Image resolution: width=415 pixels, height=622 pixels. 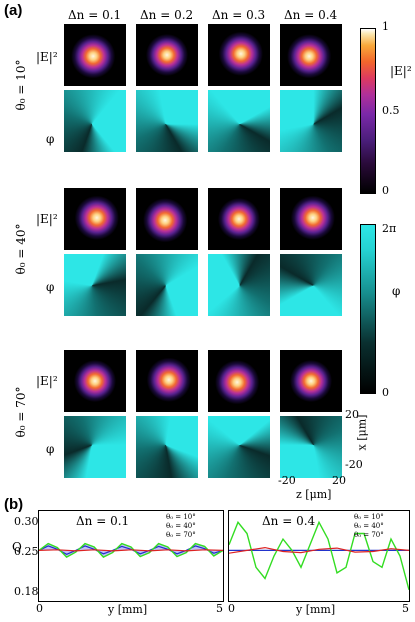 I want to click on chart-left-xtick-5: 5, so click(x=219, y=608).